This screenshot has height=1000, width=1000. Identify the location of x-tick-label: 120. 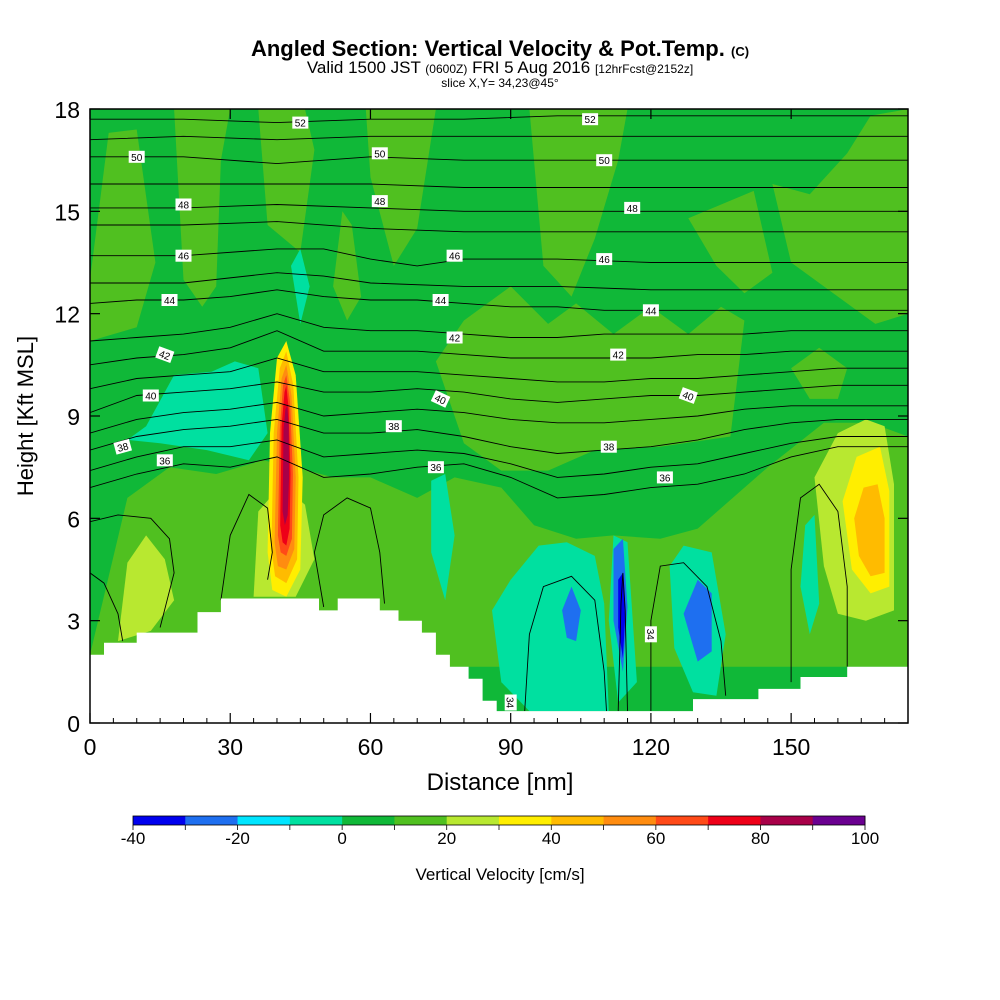
(651, 747).